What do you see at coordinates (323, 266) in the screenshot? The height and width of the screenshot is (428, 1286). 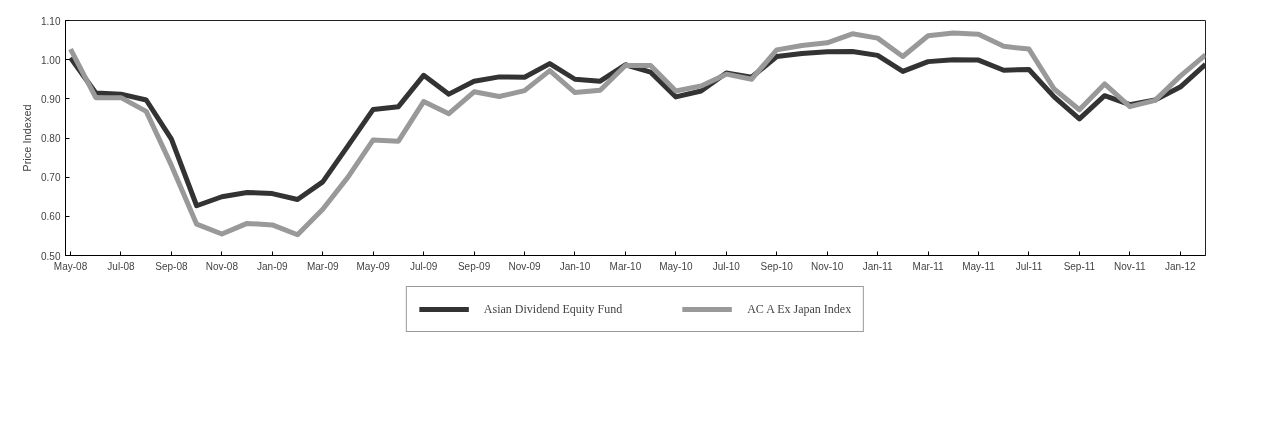 I see `x-tick-label: Mar-09` at bounding box center [323, 266].